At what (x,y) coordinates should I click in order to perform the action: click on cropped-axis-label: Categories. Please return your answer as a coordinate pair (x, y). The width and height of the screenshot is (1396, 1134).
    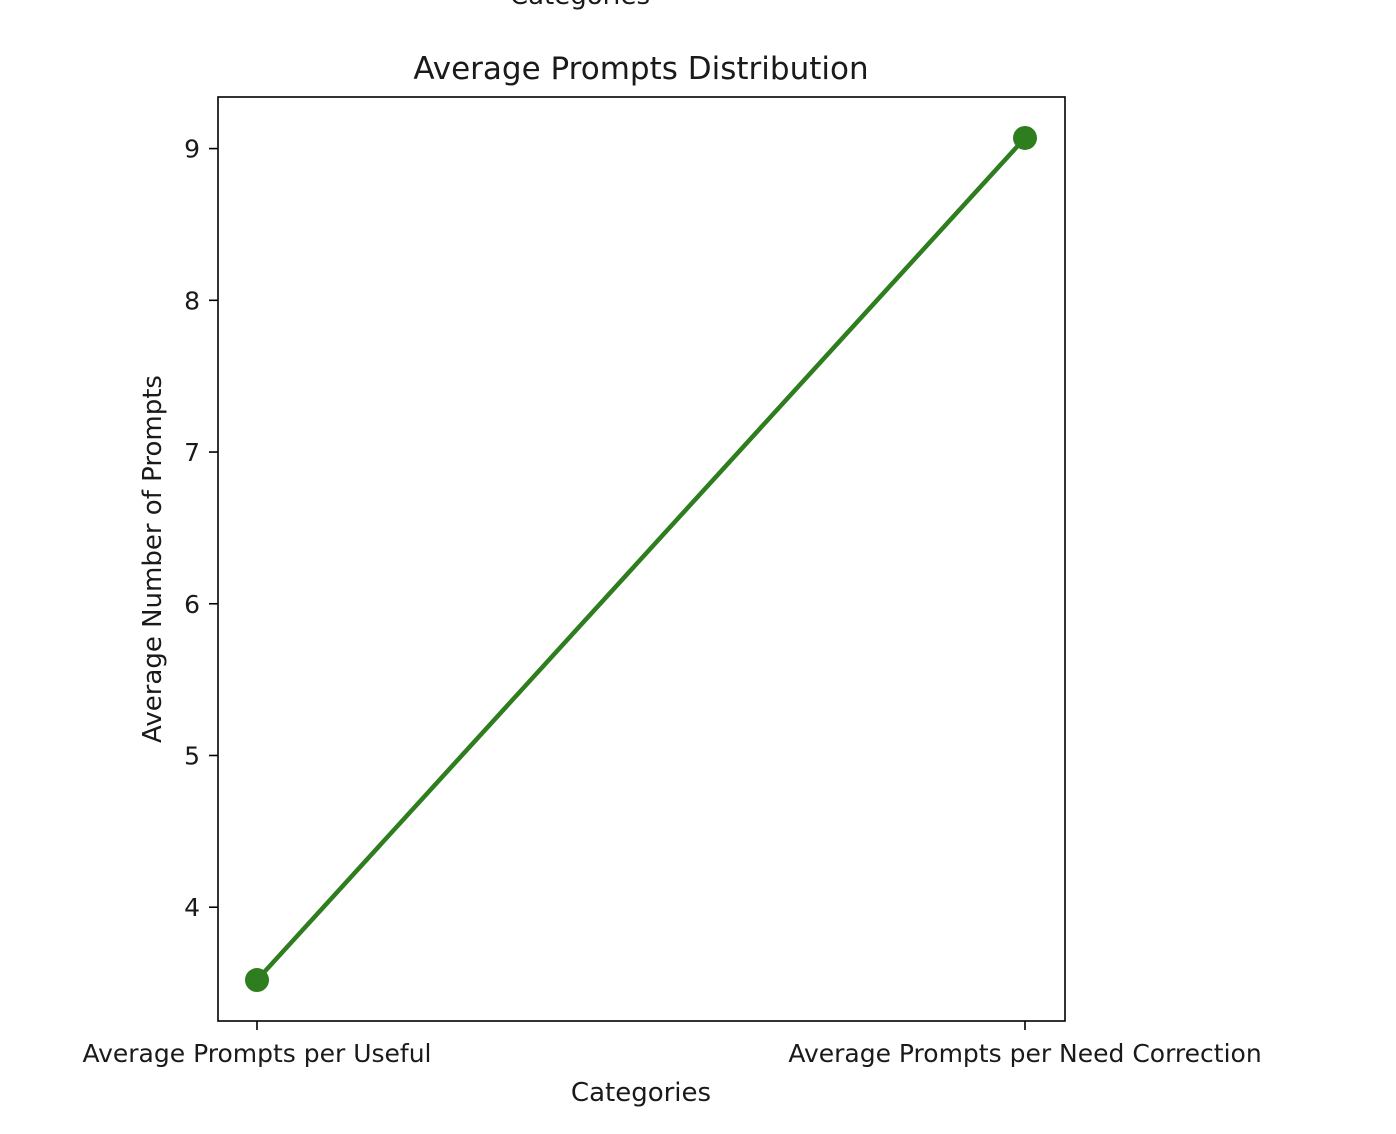
    Looking at the image, I should click on (580, 5).